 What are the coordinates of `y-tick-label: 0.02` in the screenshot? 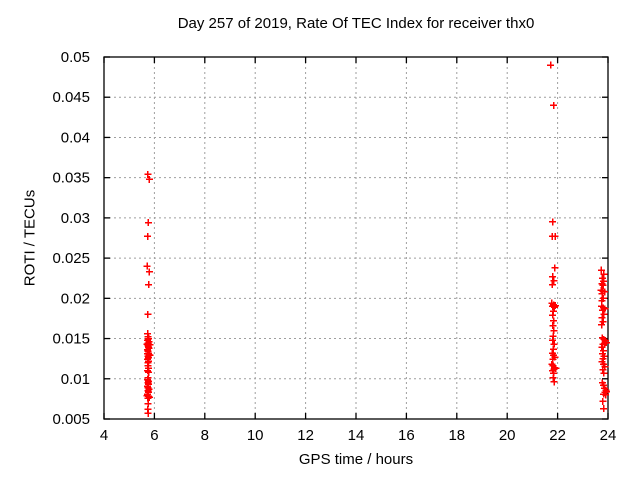 It's located at (75, 298).